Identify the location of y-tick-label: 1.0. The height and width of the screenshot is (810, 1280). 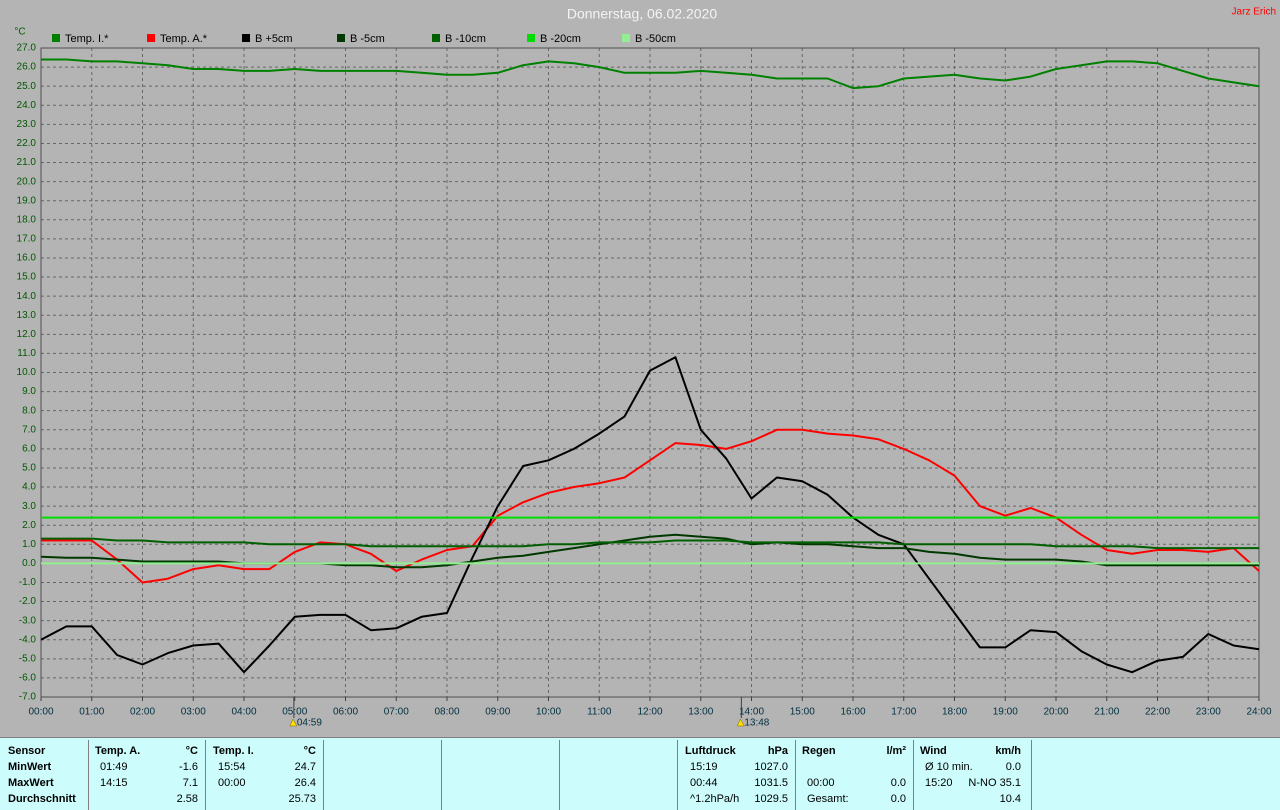
(29, 544).